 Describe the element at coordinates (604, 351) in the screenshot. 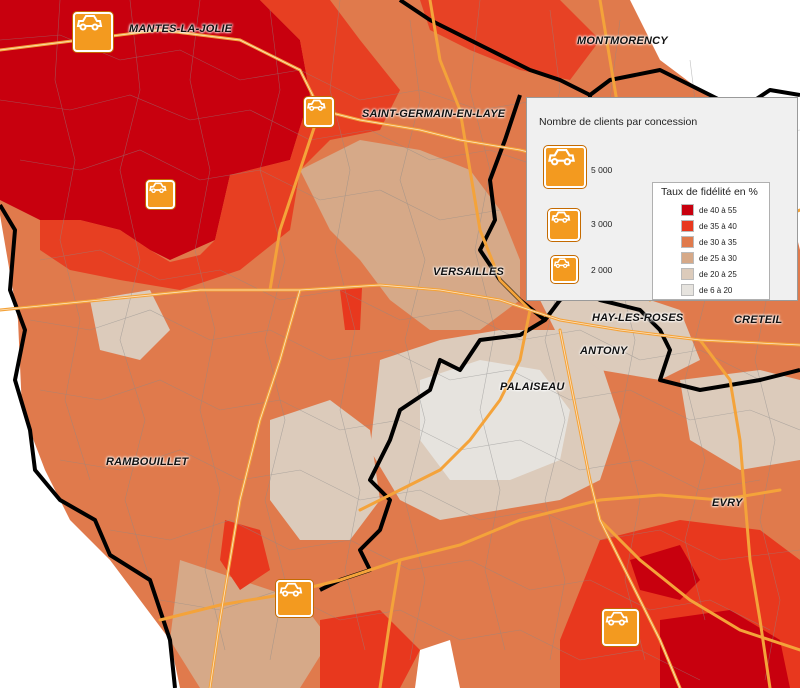

I see `city-label-antony: ANTONY` at that location.